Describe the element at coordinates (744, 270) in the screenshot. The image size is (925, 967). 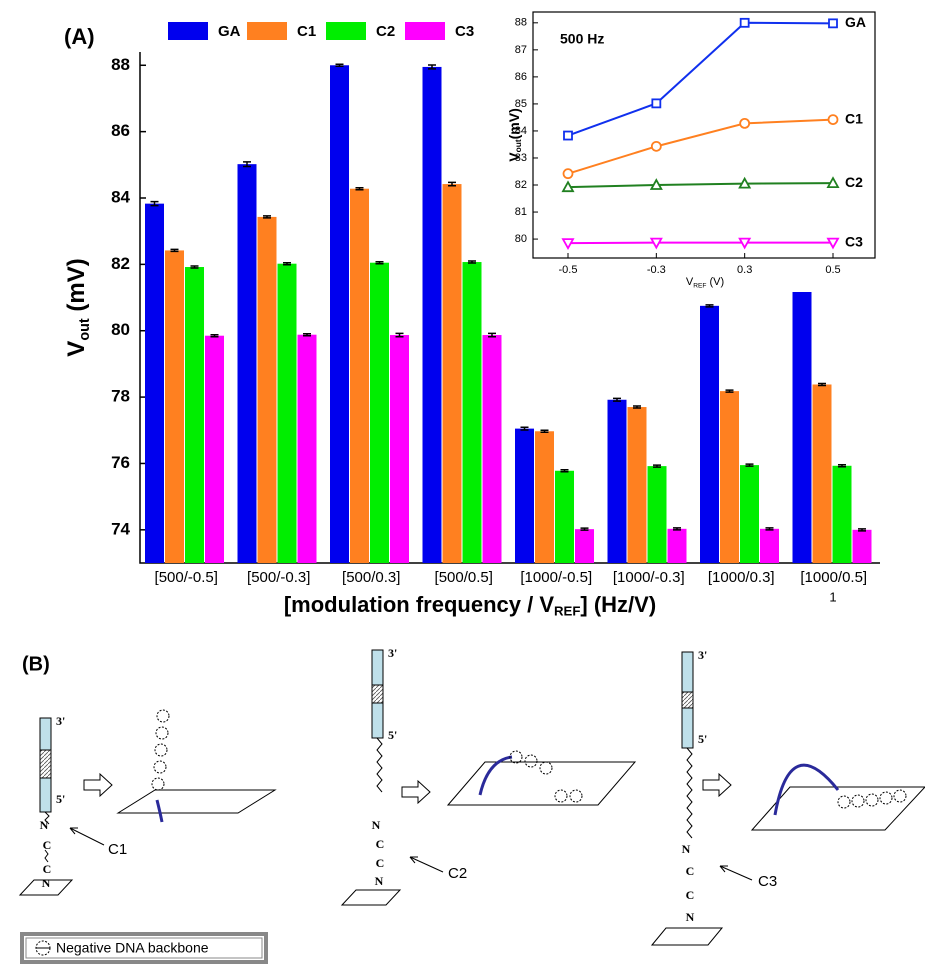
I see `x-tick-label: 0.3` at that location.